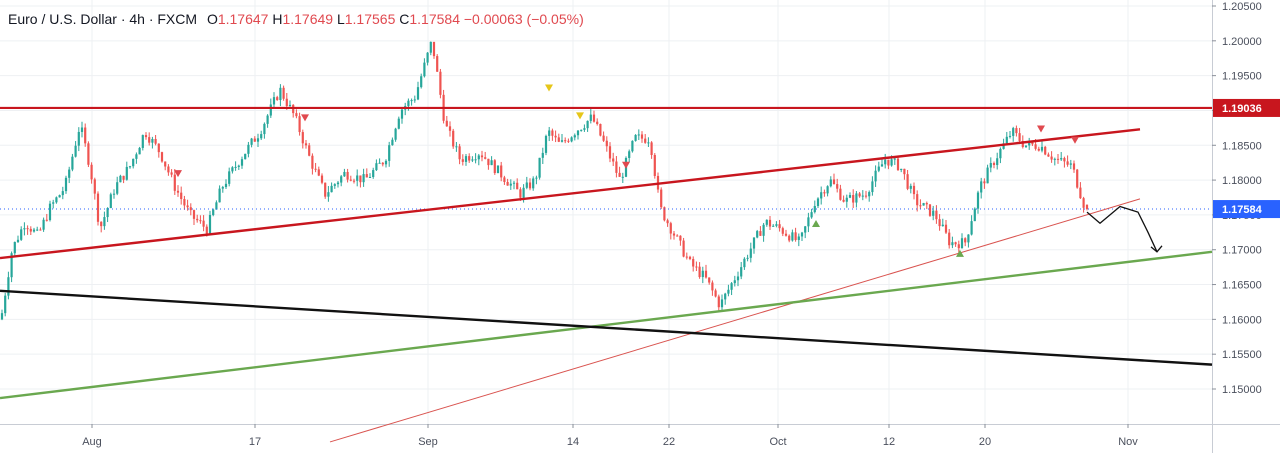  Describe the element at coordinates (277, 19) in the screenshot. I see `high-label: H` at that location.